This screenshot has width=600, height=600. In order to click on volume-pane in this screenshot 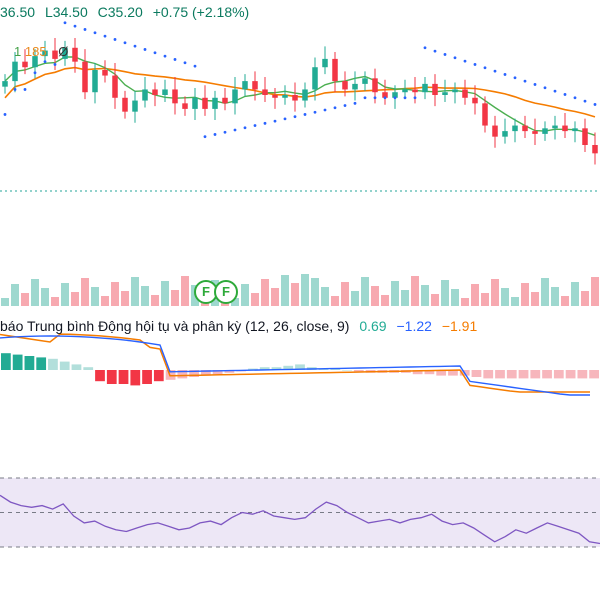, I will do `click(300, 290)`.